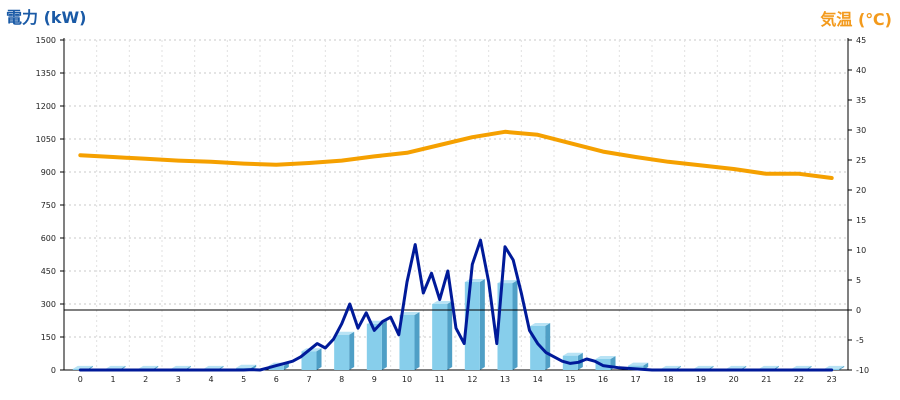 The height and width of the screenshot is (400, 900). I want to click on right-axis-title: 気温 (℃), so click(856, 19).